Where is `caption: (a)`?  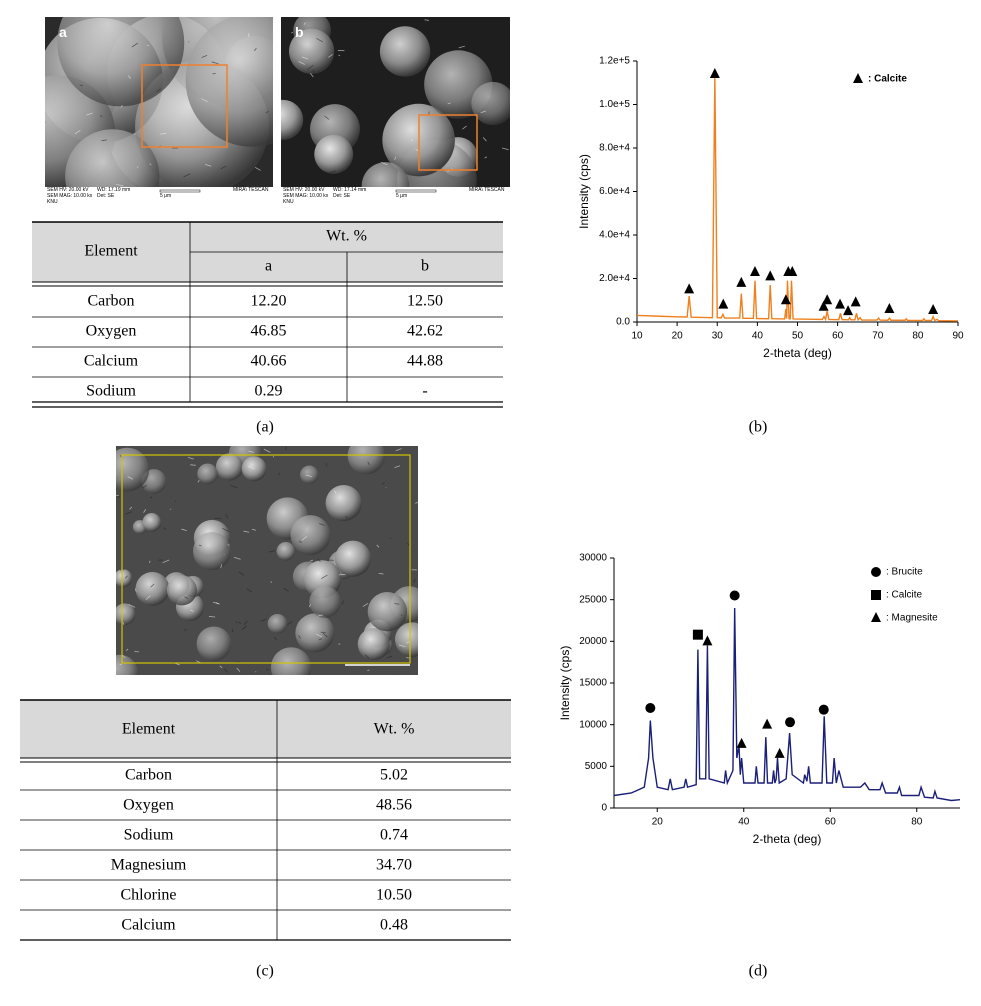
caption: (a) is located at coordinates (265, 427).